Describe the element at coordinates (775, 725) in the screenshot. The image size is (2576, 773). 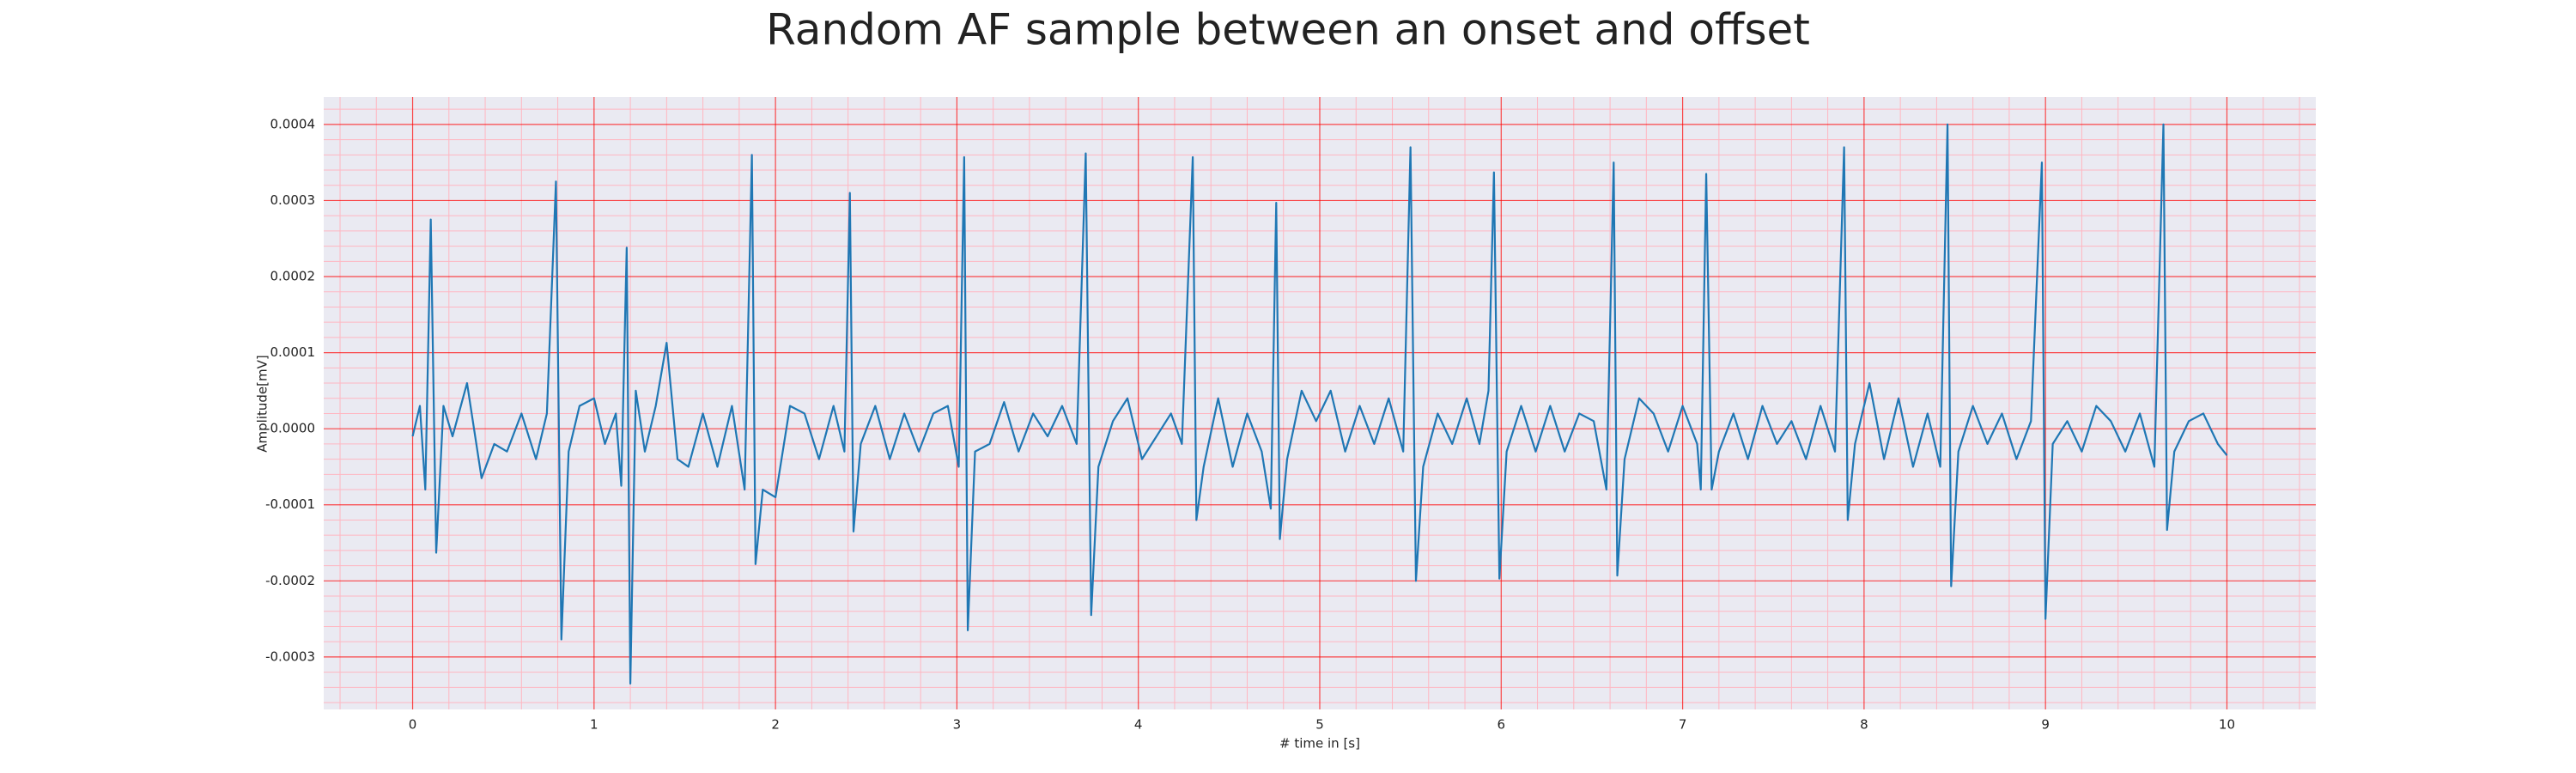
I see `x-tick-label: 2` at that location.